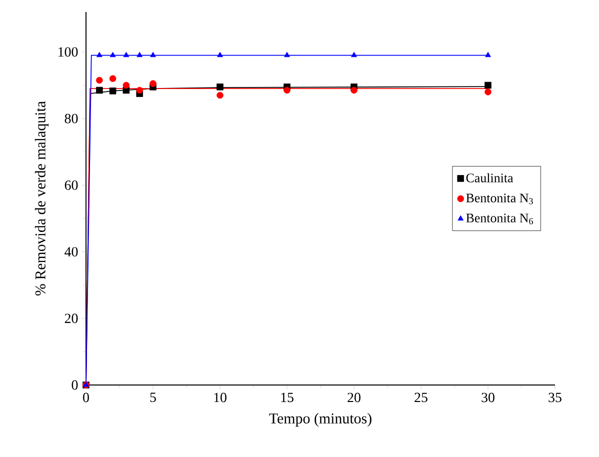 The image size is (599, 457). I want to click on x-tick-label: 30, so click(488, 397).